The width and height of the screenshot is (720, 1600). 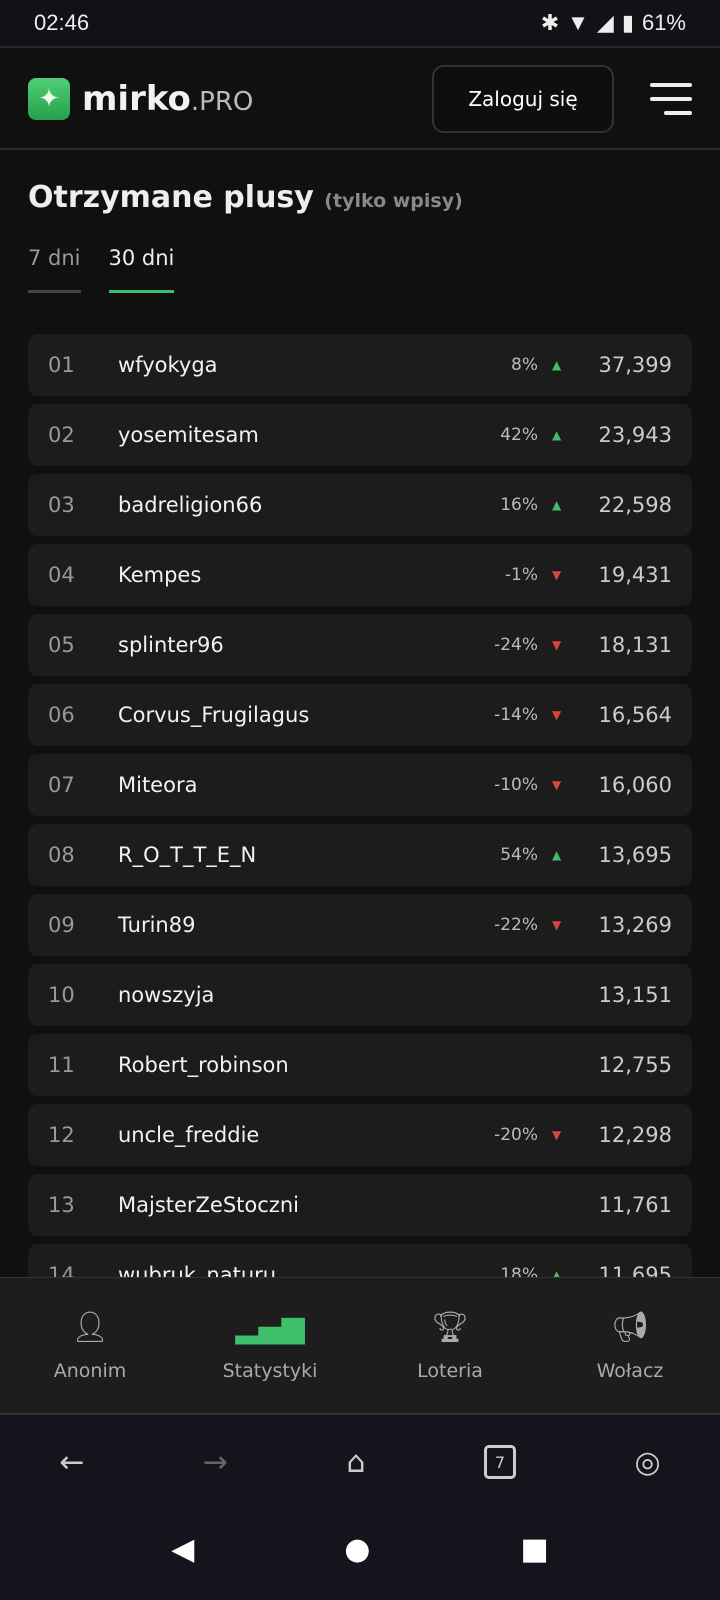 I want to click on username: Turin89, so click(x=157, y=925).